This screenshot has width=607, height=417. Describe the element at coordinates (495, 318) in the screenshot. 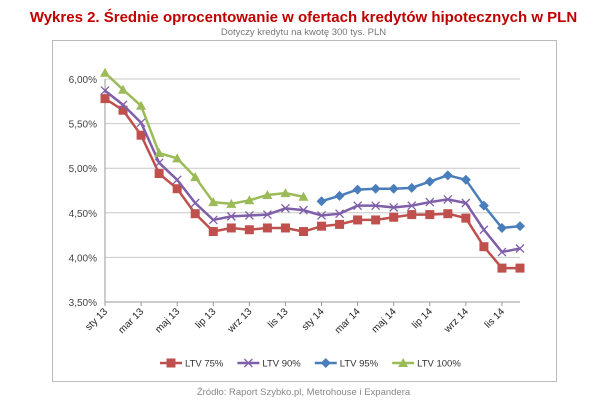

I see `x-tick-label: lis 14` at that location.